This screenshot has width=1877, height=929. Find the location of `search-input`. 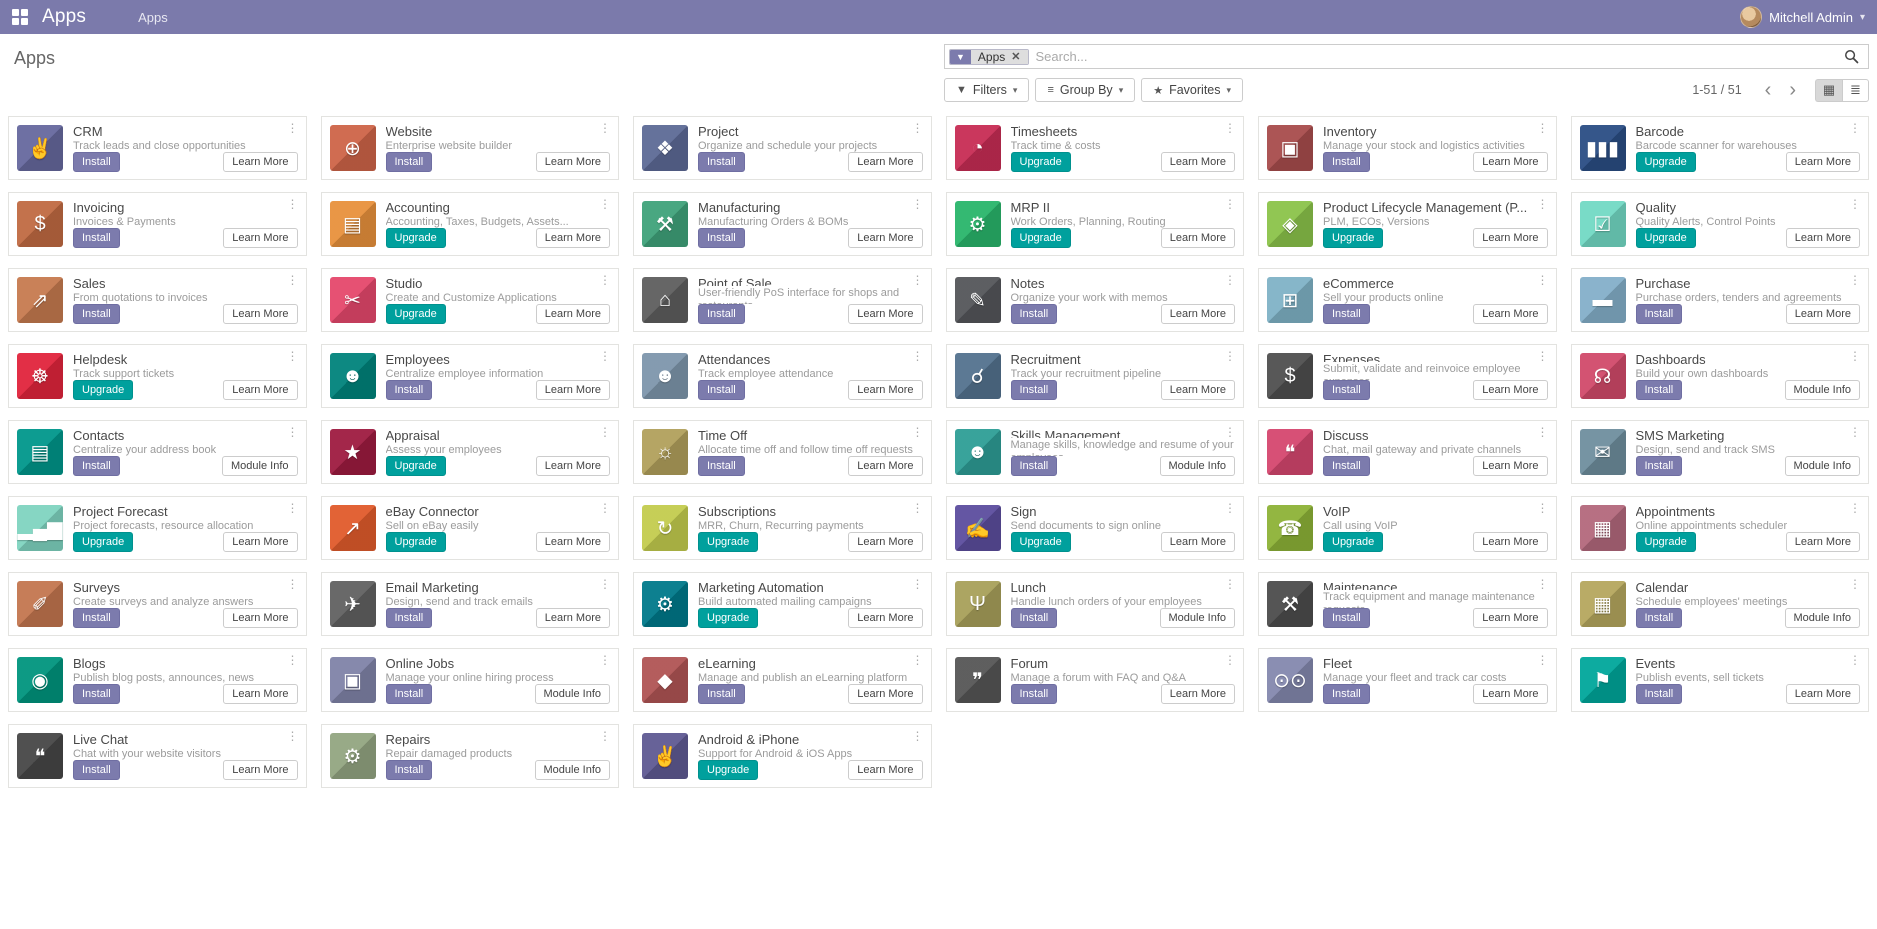

search-input is located at coordinates (1435, 56).